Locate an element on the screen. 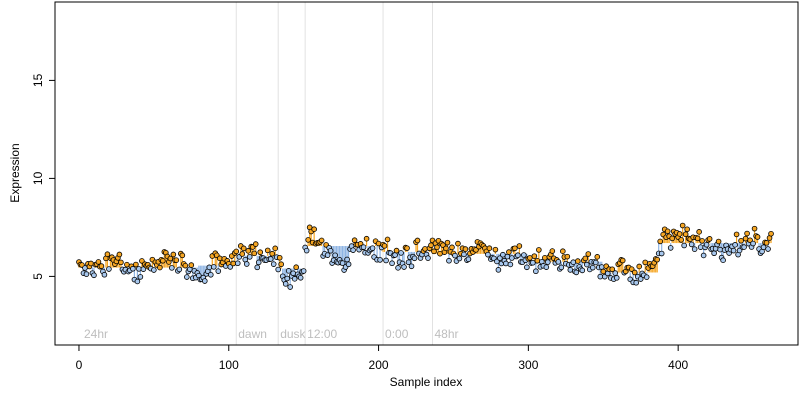 The image size is (800, 405). x-tick-label: 200 is located at coordinates (379, 365).